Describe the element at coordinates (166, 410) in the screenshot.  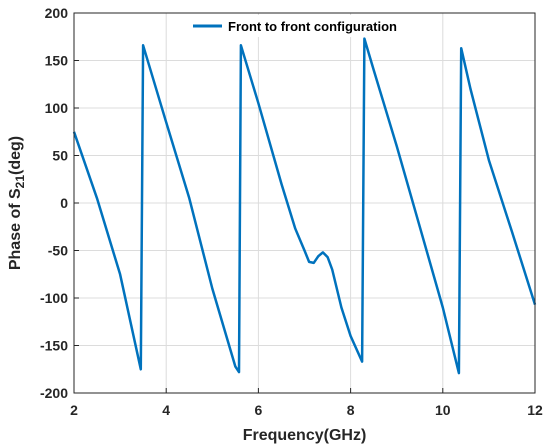
I see `x-tick-label: 4` at that location.